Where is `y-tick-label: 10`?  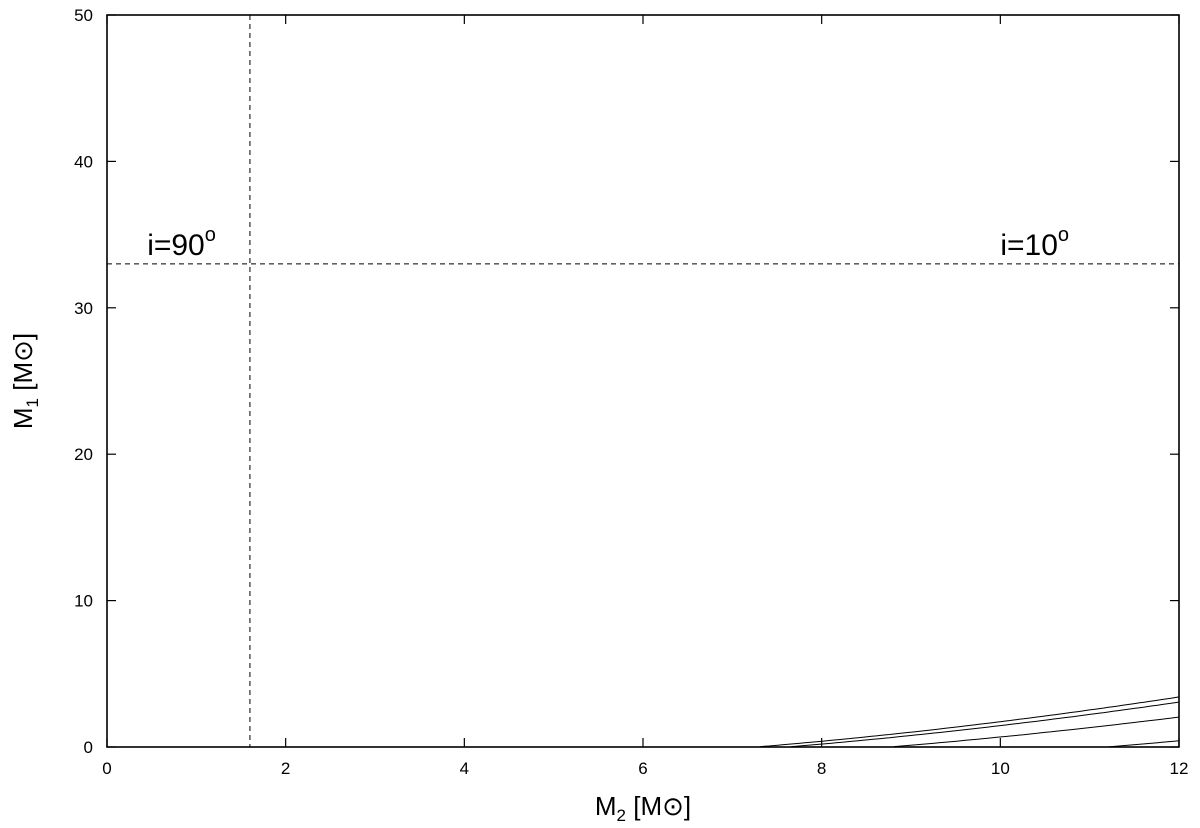
y-tick-label: 10 is located at coordinates (83, 601).